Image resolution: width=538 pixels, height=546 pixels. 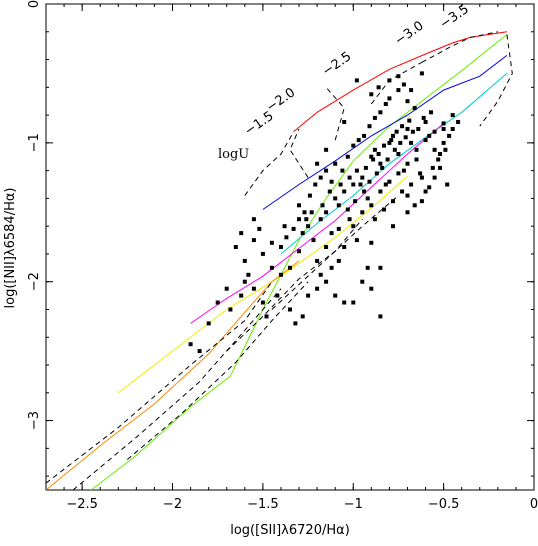 What do you see at coordinates (34, 420) in the screenshot?
I see `y-tick-label: −3` at bounding box center [34, 420].